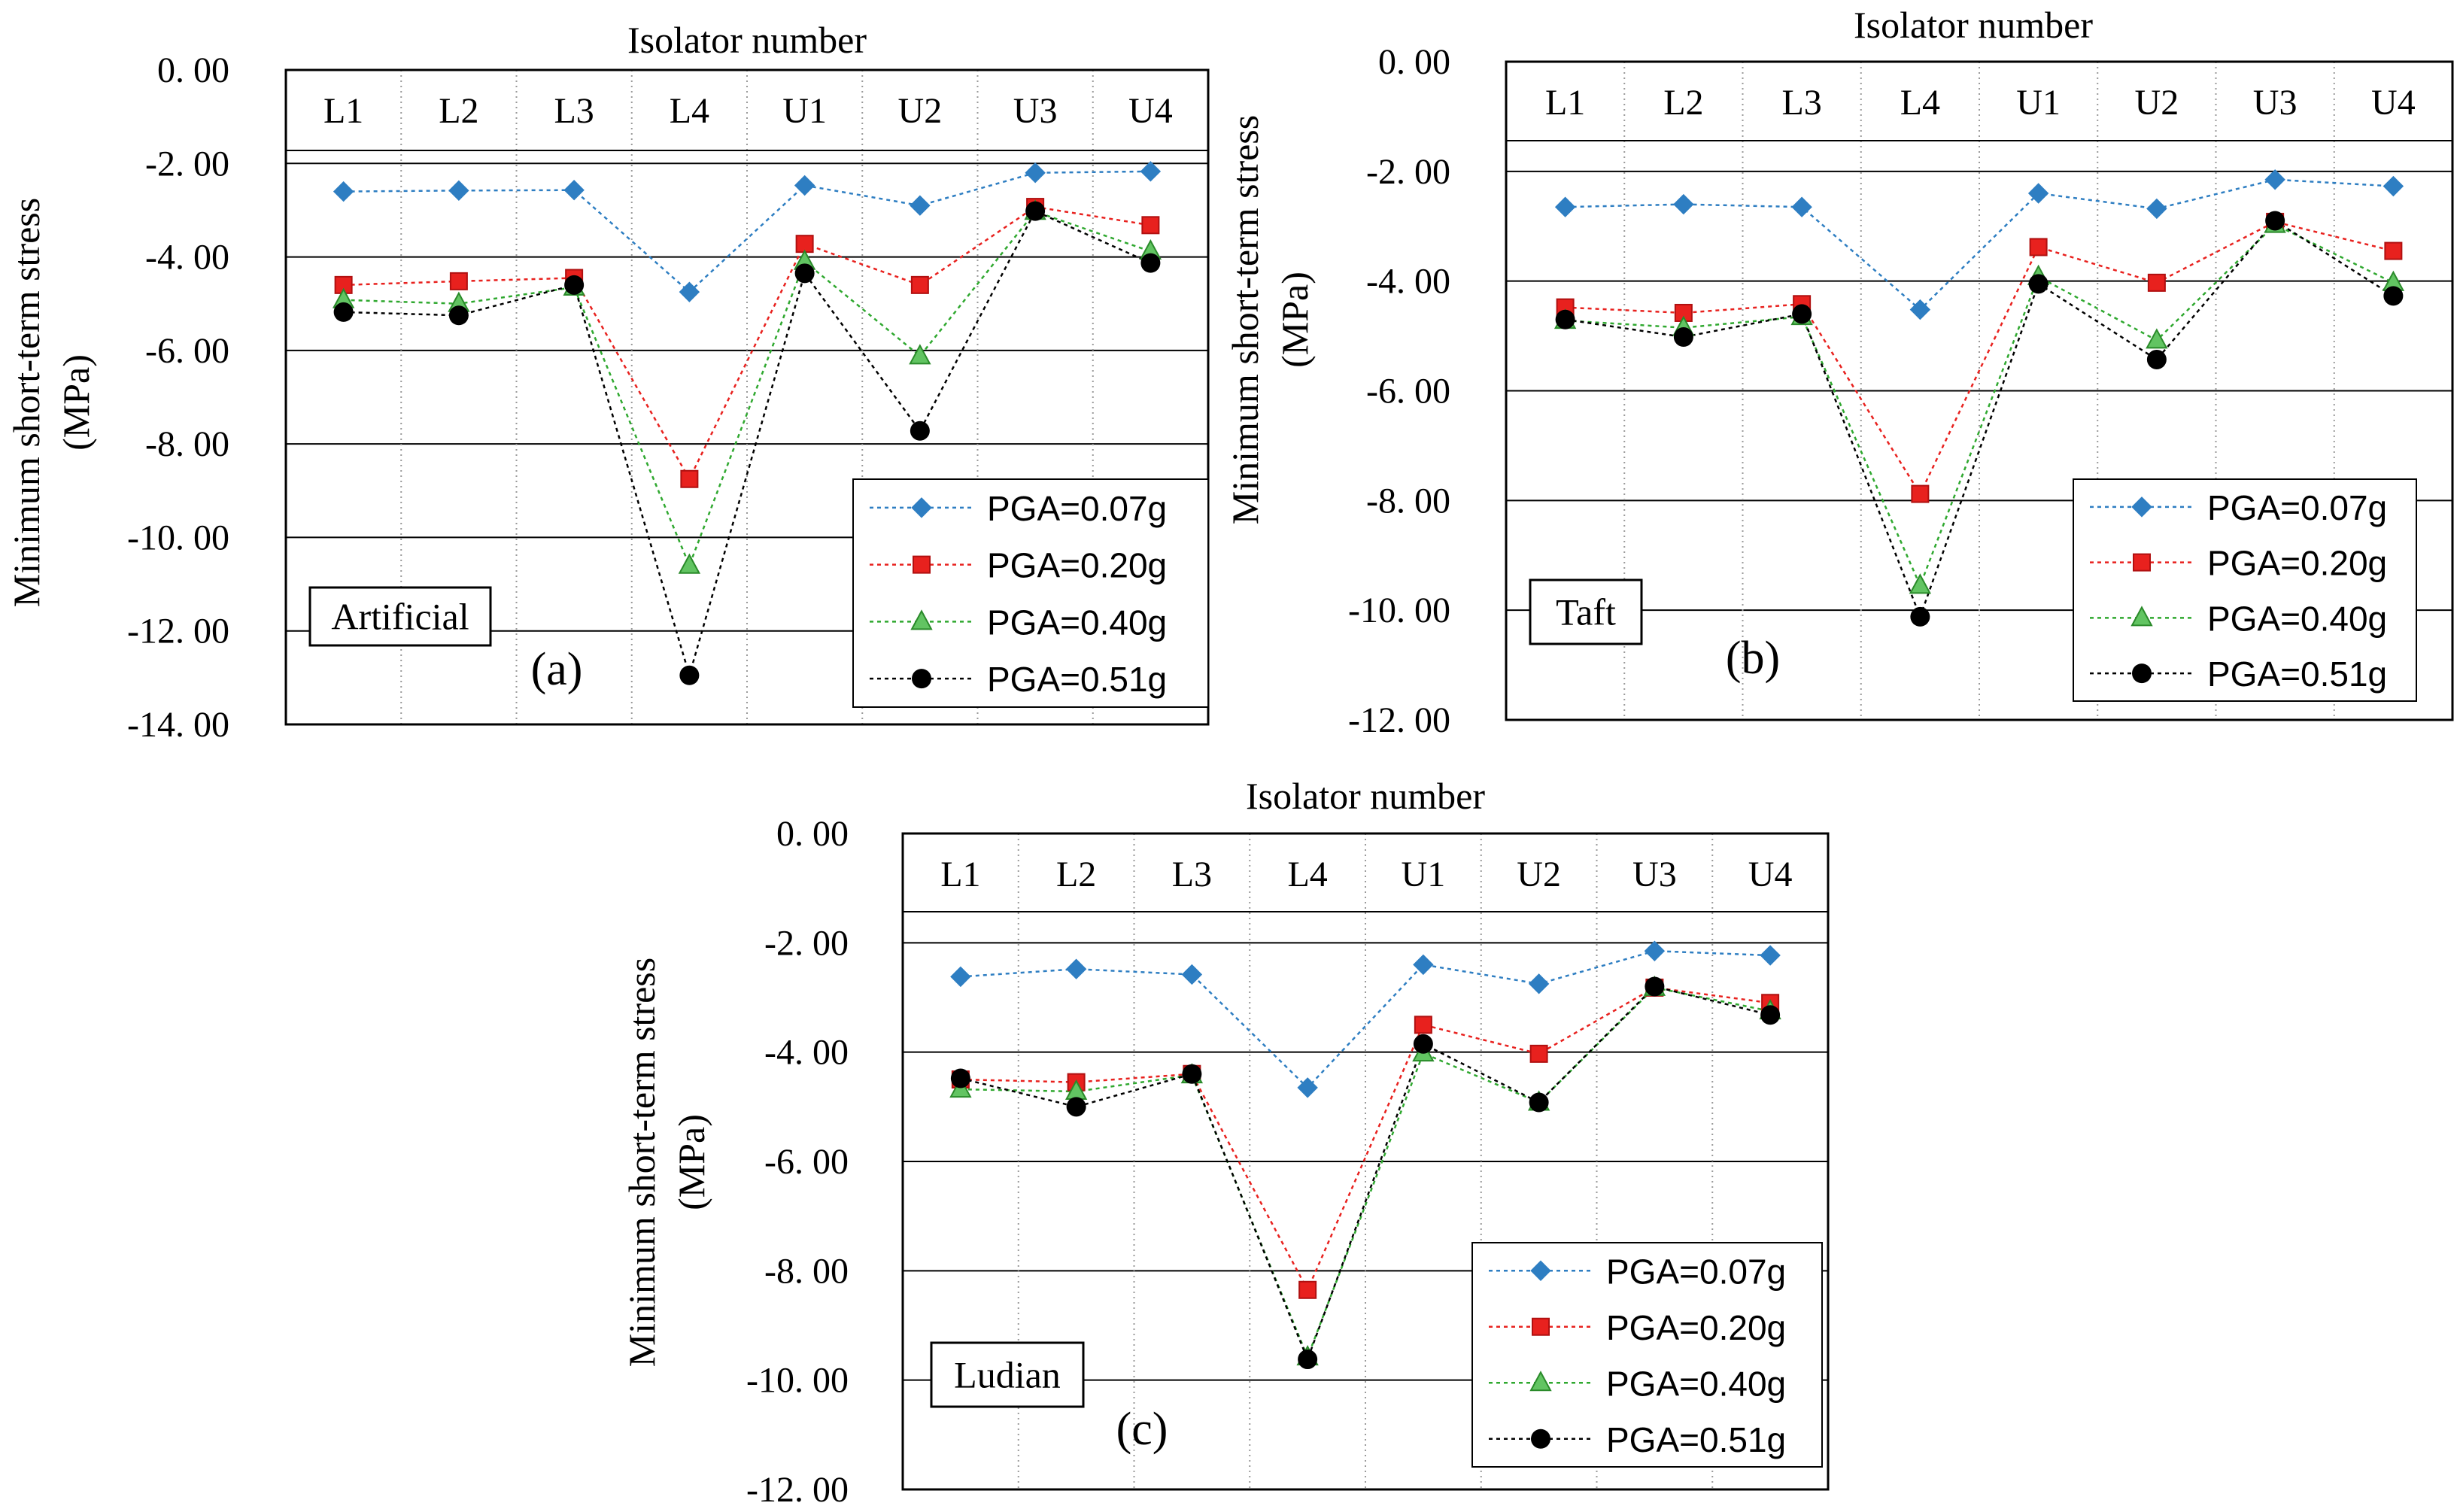 The height and width of the screenshot is (1512, 2460). I want to click on record-label: Ludian, so click(1008, 1375).